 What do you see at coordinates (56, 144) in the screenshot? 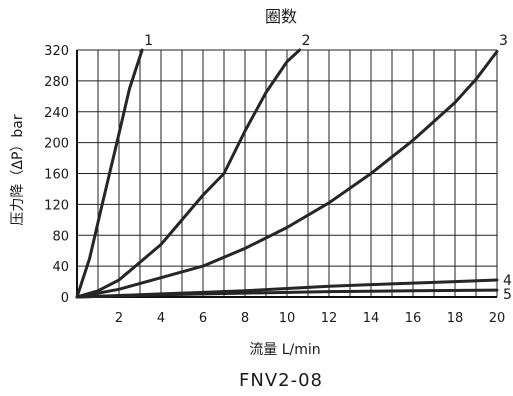
I see `y-tick-label: 200` at bounding box center [56, 144].